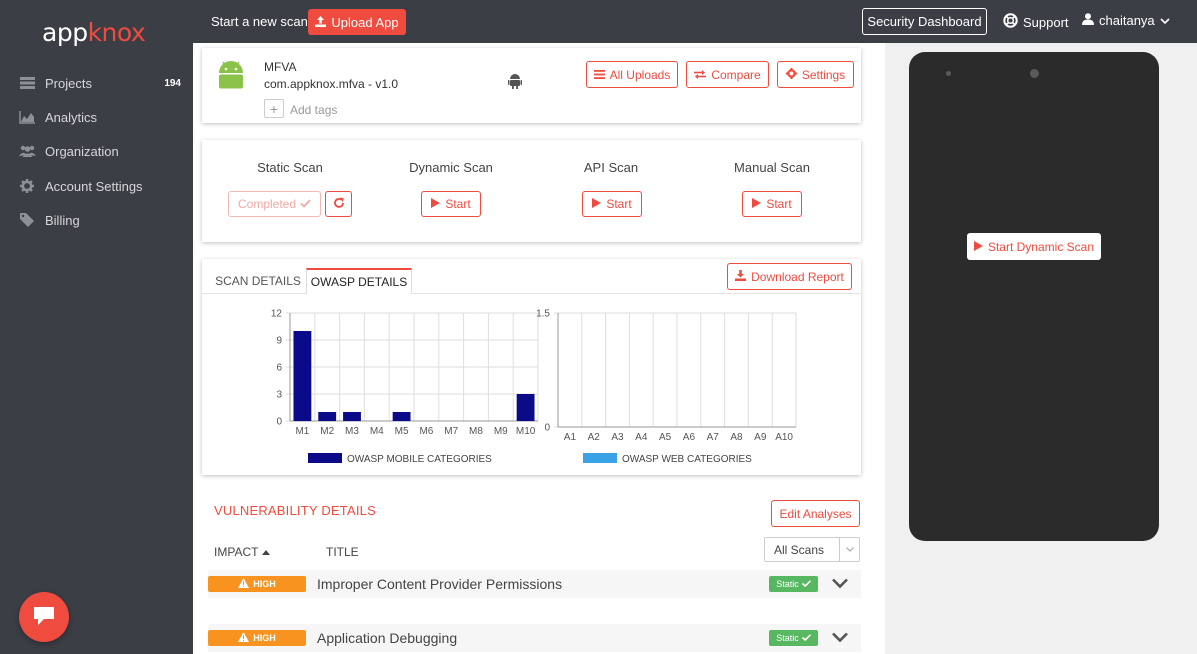 Image resolution: width=1197 pixels, height=654 pixels. What do you see at coordinates (96, 220) in the screenshot?
I see `sidebar-item-billing: Billing` at bounding box center [96, 220].